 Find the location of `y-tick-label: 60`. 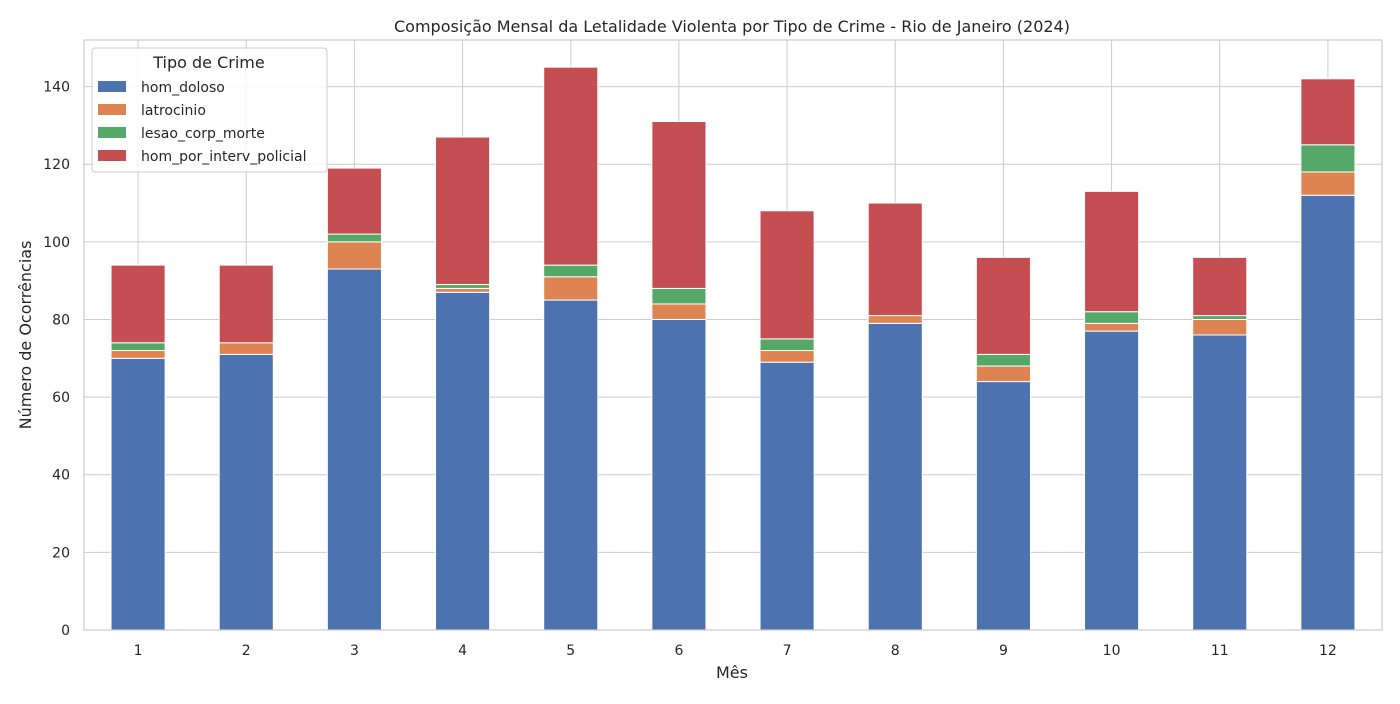

y-tick-label: 60 is located at coordinates (61, 398).